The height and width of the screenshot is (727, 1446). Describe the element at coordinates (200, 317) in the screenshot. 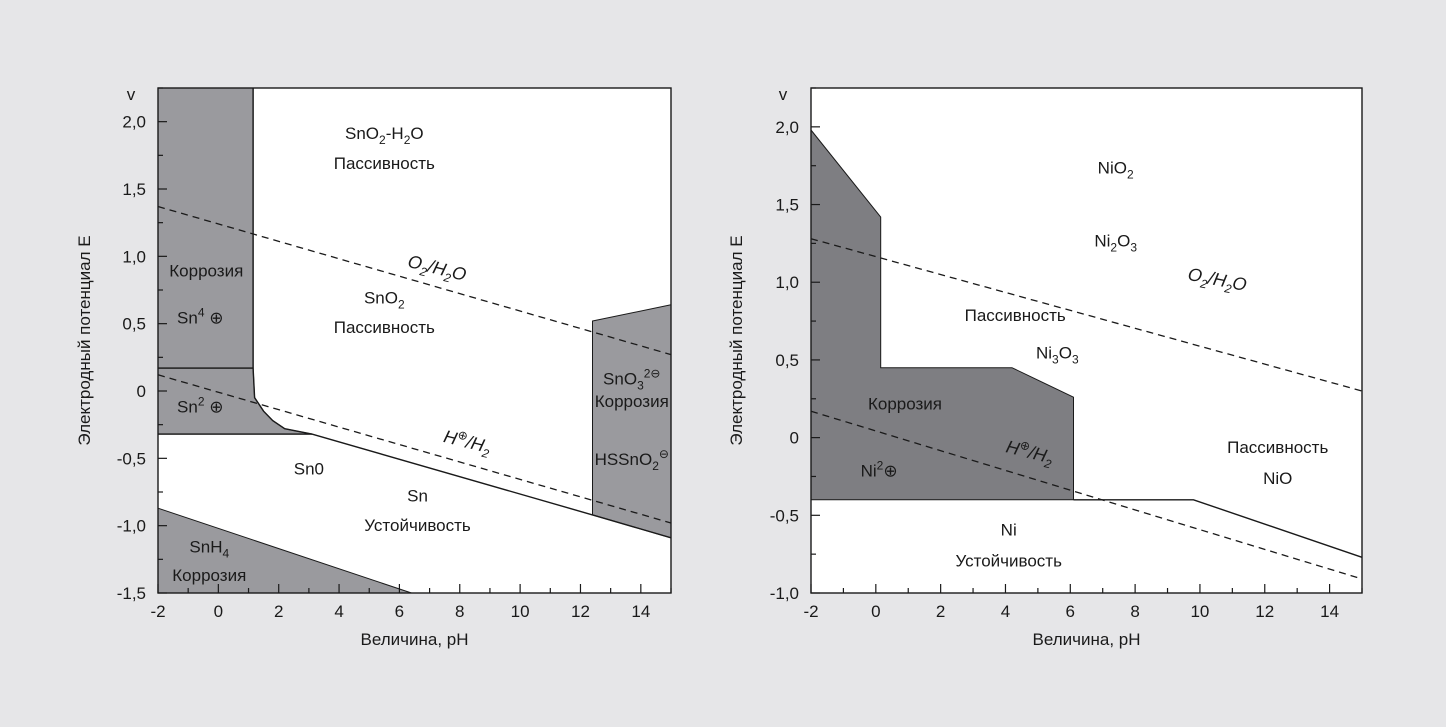

I see `region-label: Sn4 ⊕` at that location.